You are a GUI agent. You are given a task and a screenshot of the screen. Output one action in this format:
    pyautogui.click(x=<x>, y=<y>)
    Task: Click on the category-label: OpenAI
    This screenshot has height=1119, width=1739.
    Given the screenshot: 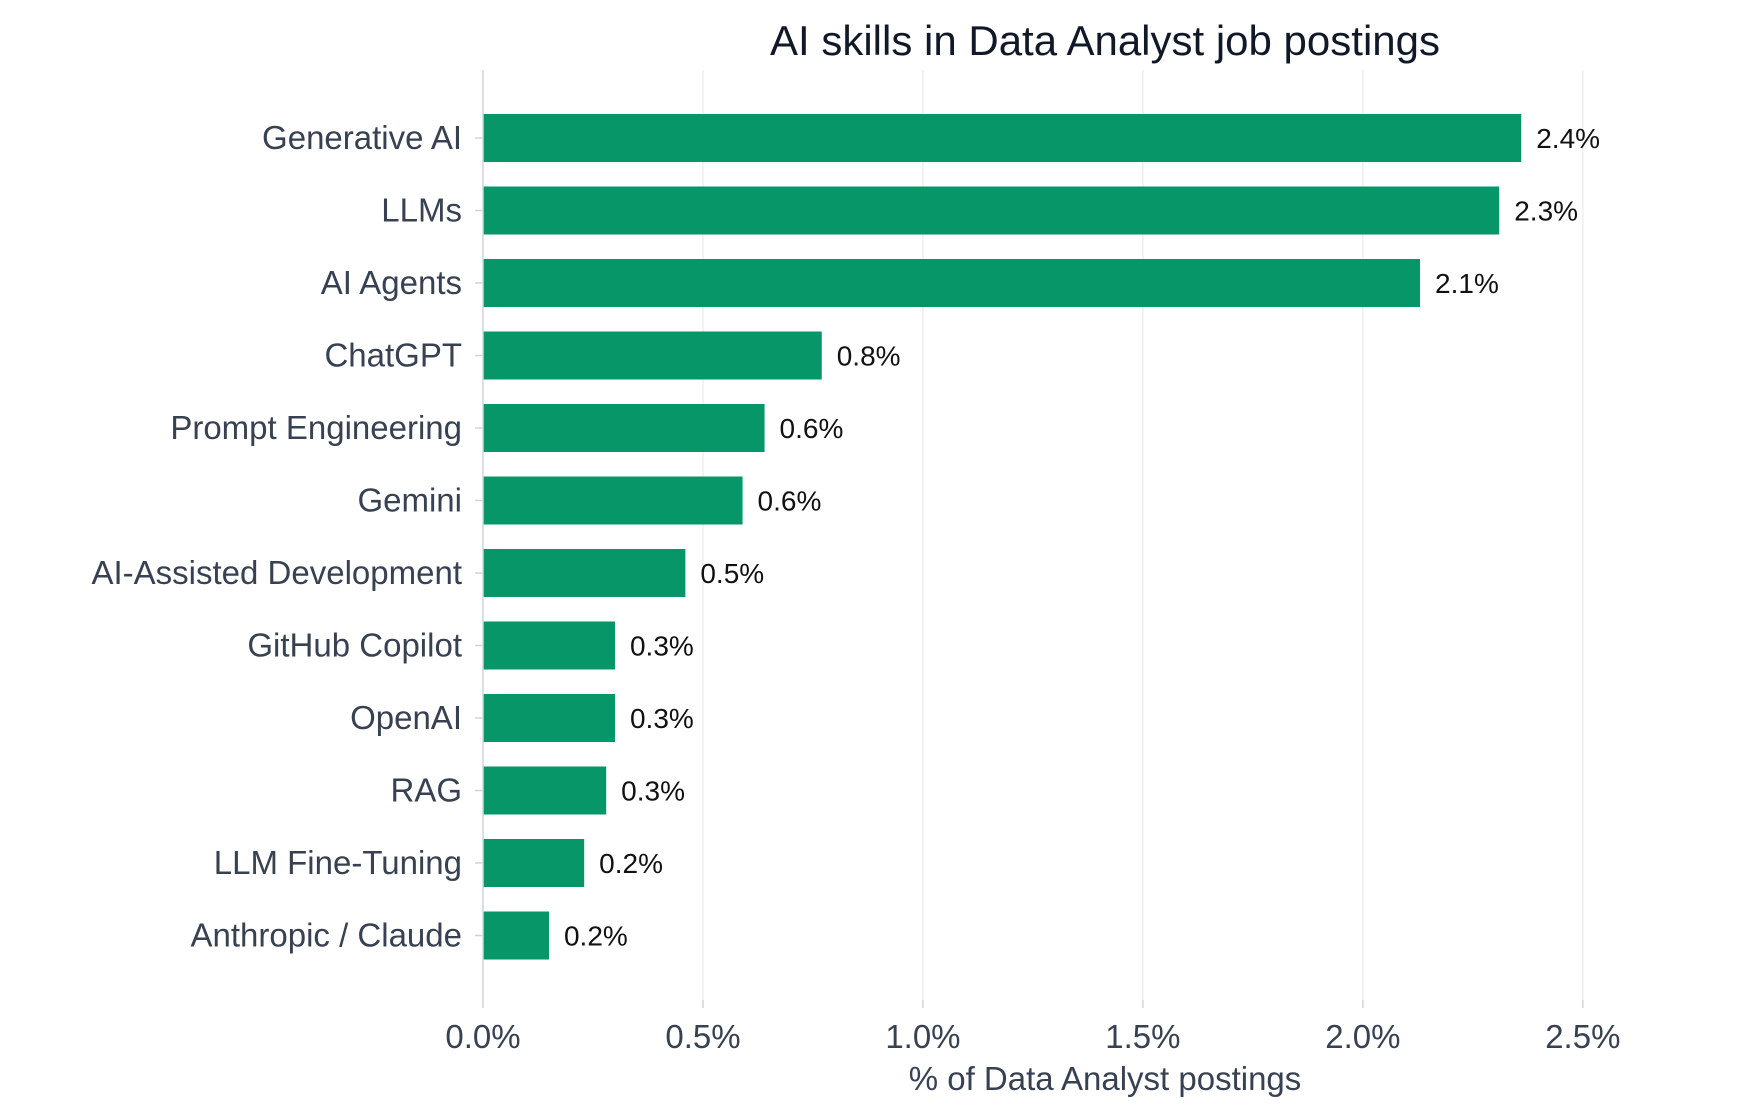 What is the action you would take?
    pyautogui.click(x=406, y=717)
    